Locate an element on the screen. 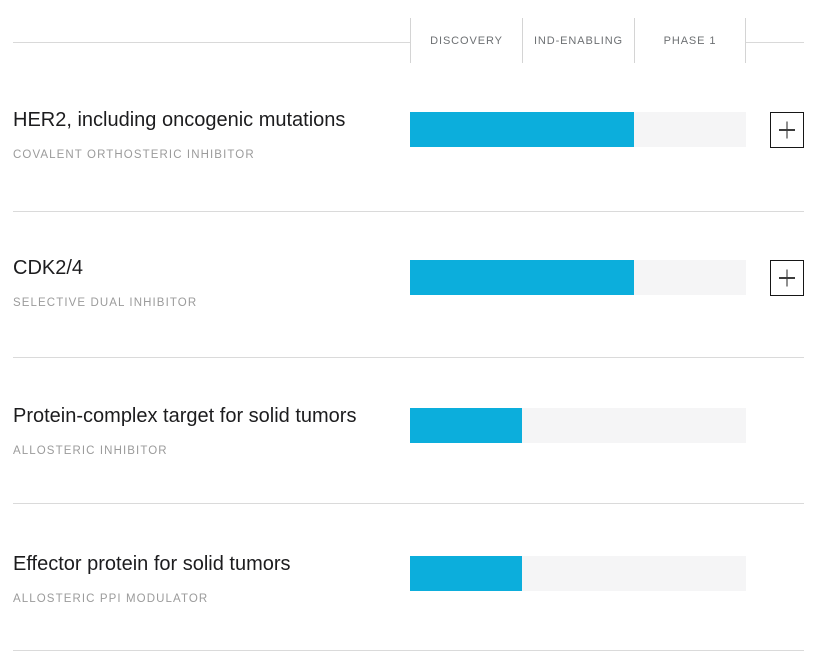  phase-label-ind-enabling: IND-ENABLING is located at coordinates (578, 40).